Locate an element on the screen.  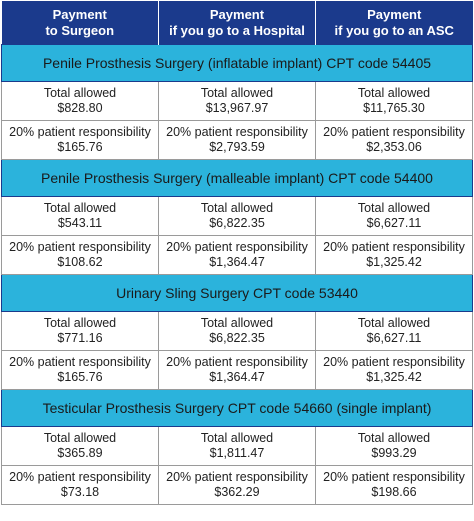
section-title: Urinary Sling Surgery CPT code 53440 is located at coordinates (237, 293).